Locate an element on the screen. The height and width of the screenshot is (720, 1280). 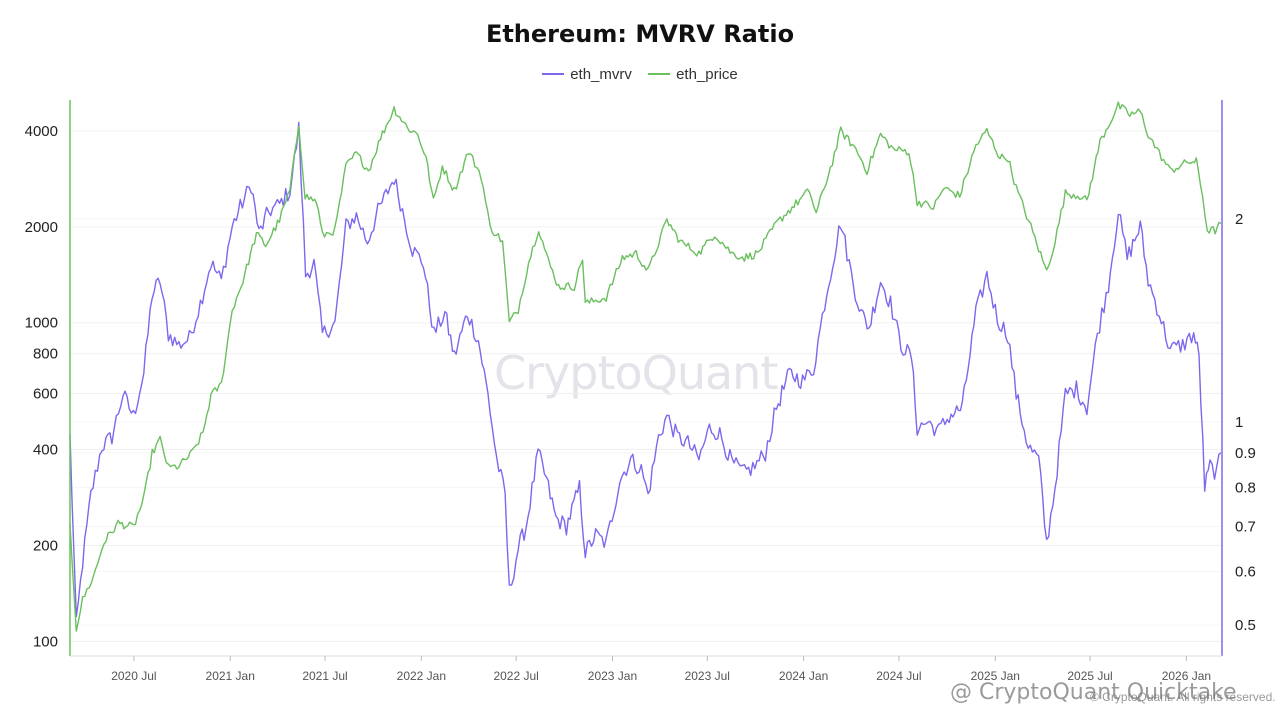
legend-swatch-eth-mvrv is located at coordinates (553, 74).